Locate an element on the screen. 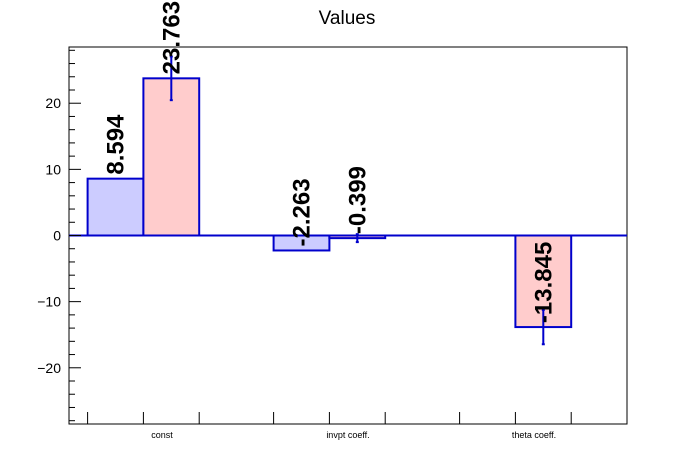  y-tick-label: −20 is located at coordinates (49, 368).